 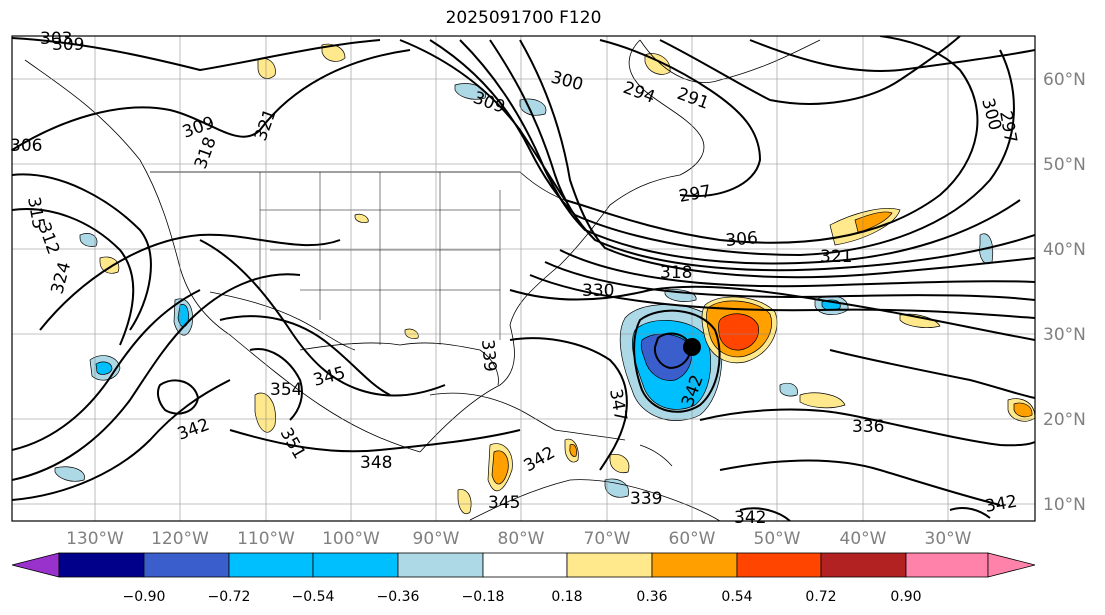 What do you see at coordinates (692, 347) in the screenshot?
I see `storm-center-marker` at bounding box center [692, 347].